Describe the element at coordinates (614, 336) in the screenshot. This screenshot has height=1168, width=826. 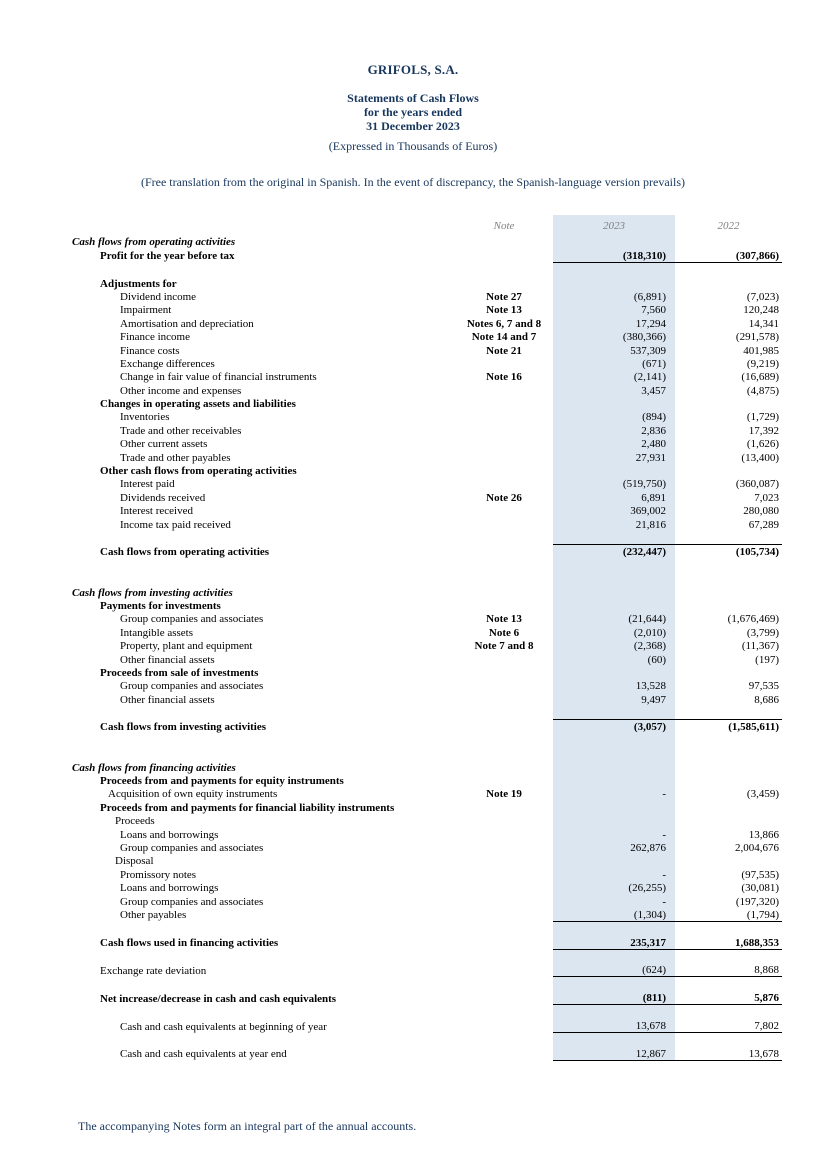
I see `value-2023: (380,366)` at that location.